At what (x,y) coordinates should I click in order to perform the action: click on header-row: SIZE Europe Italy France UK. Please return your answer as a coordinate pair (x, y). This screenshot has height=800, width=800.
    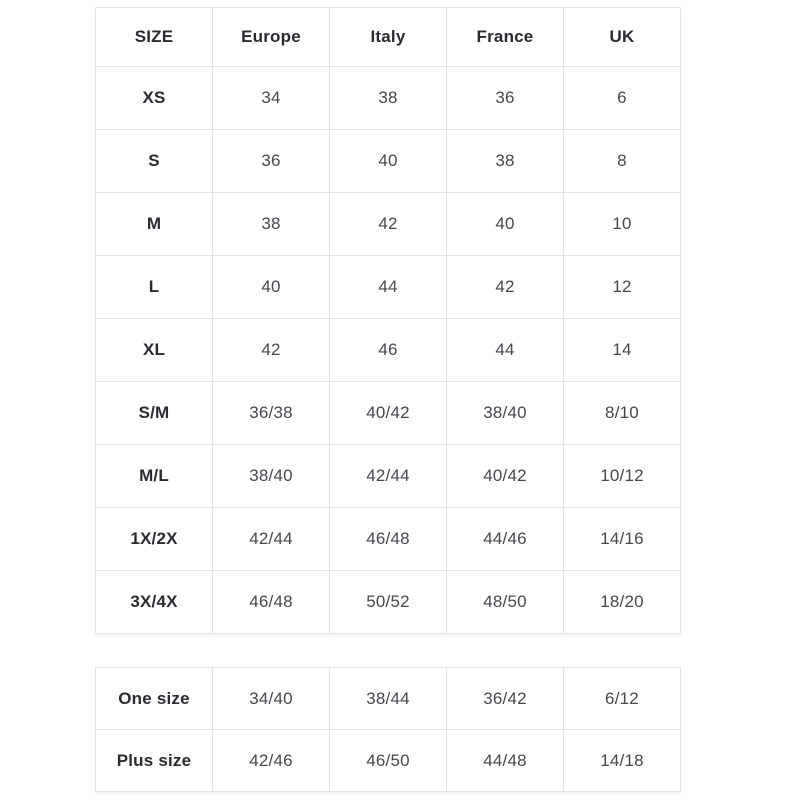
    Looking at the image, I should click on (388, 37).